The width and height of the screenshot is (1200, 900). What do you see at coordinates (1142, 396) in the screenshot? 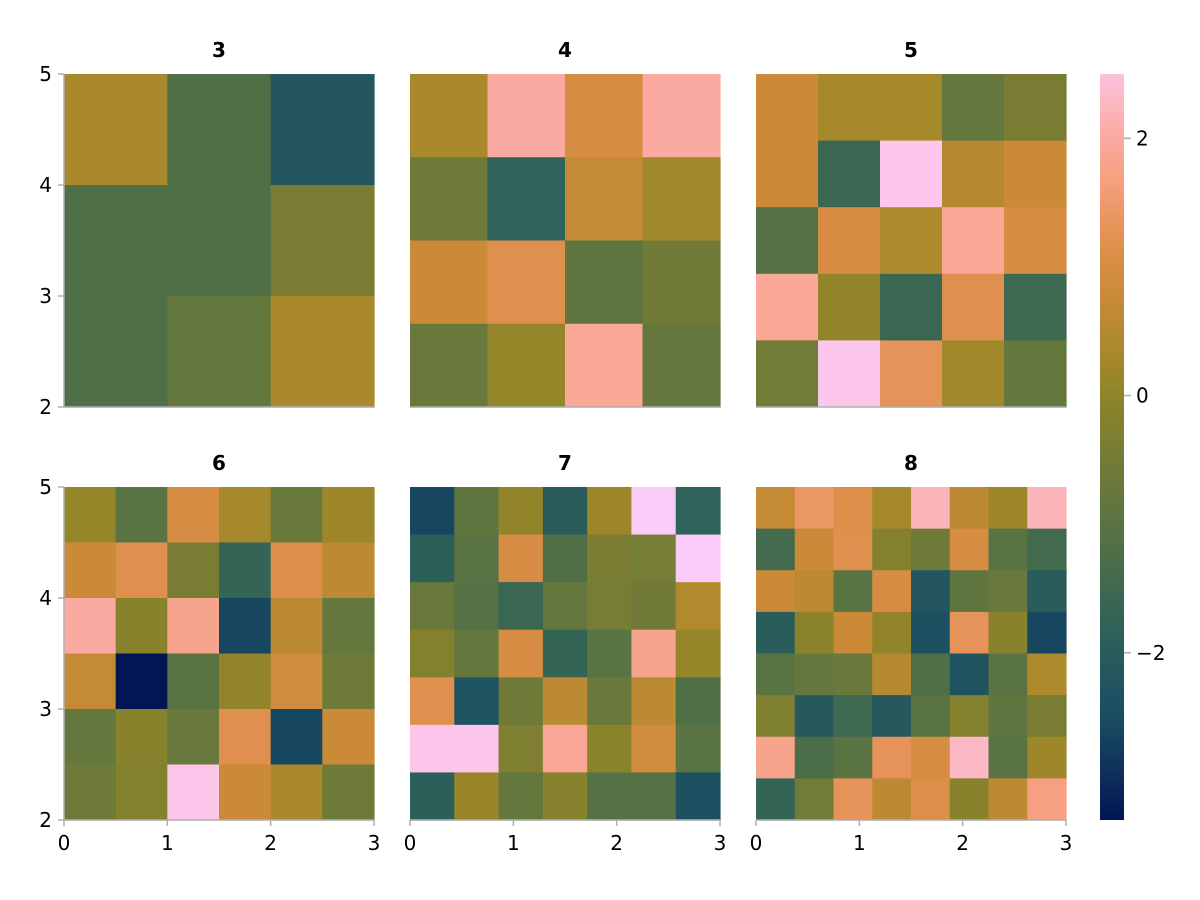
I see `colorbar-tick-label: 0` at bounding box center [1142, 396].